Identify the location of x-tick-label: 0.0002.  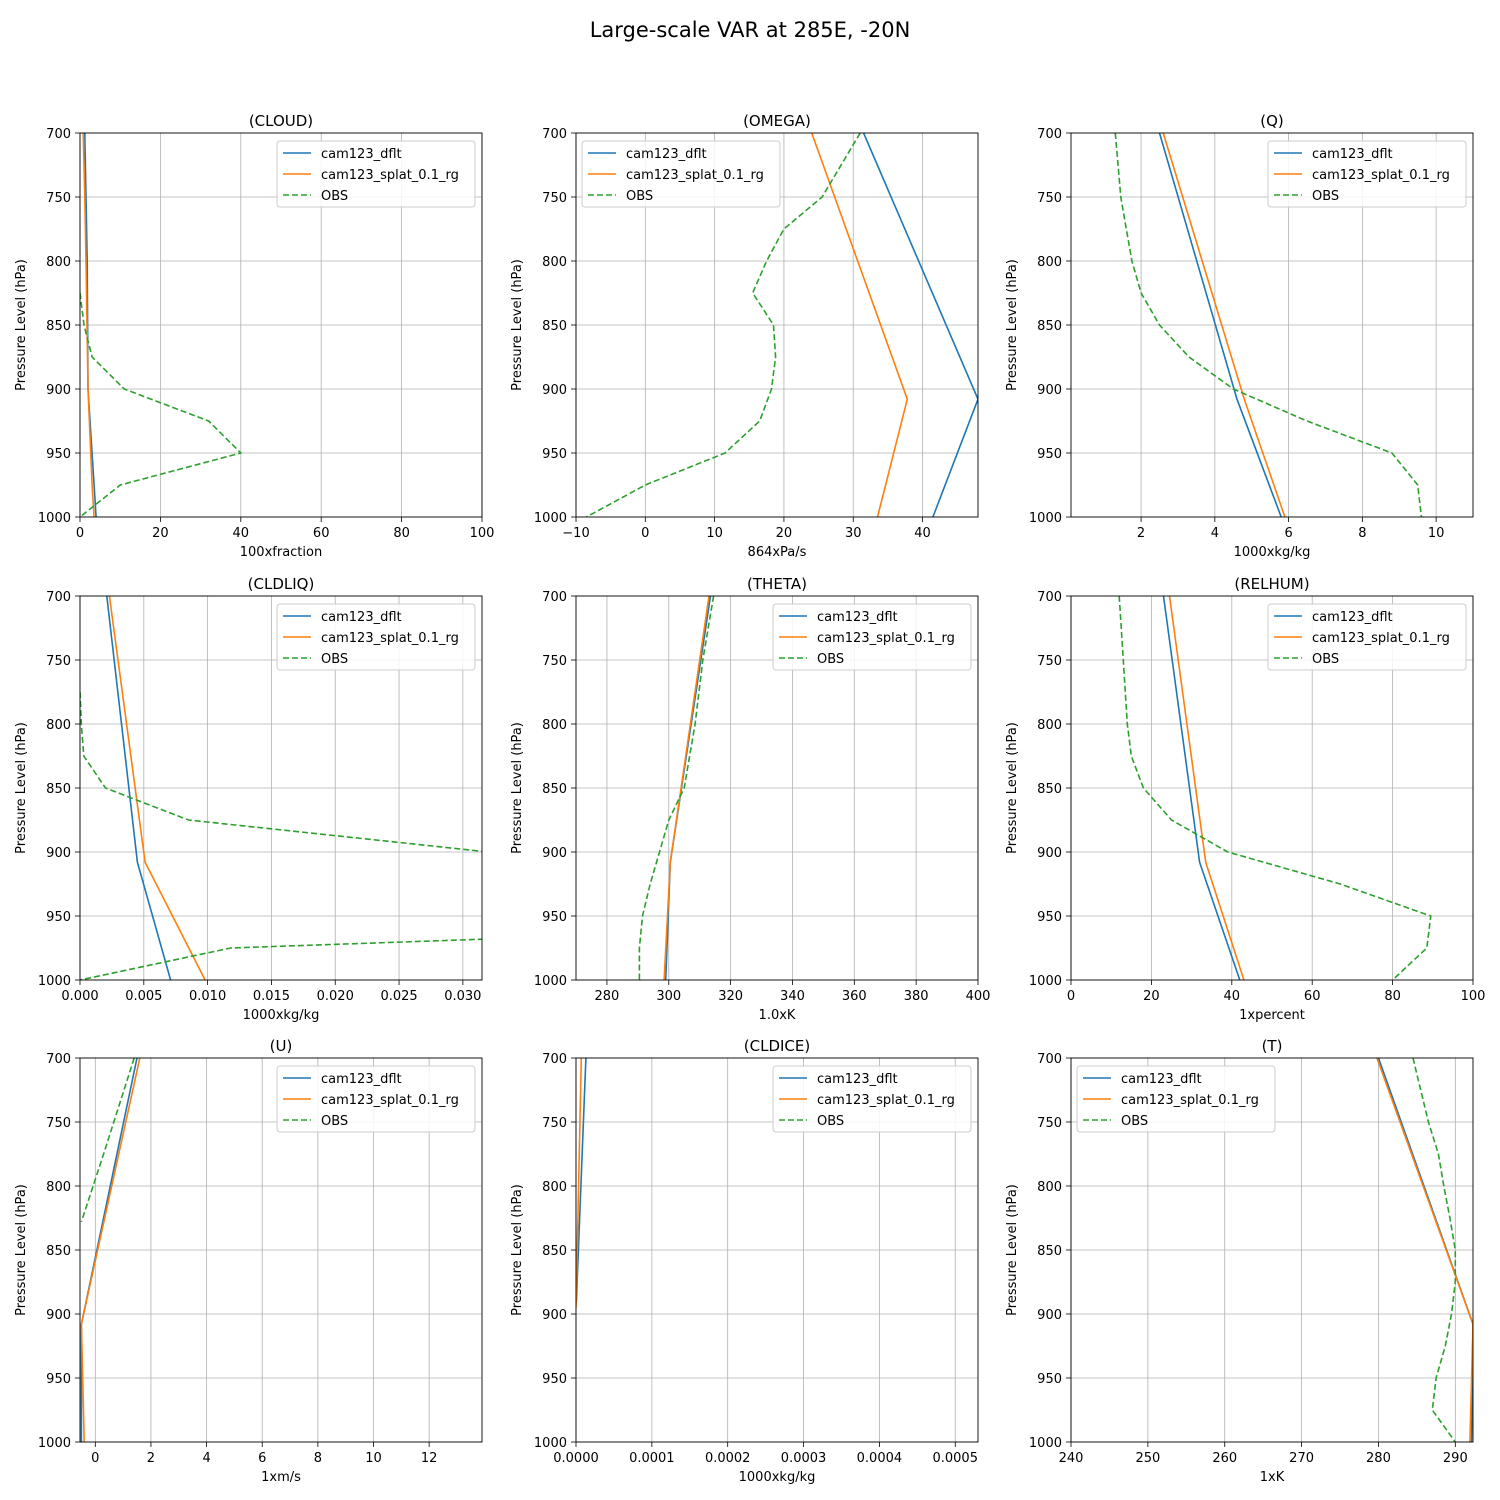
(728, 1458).